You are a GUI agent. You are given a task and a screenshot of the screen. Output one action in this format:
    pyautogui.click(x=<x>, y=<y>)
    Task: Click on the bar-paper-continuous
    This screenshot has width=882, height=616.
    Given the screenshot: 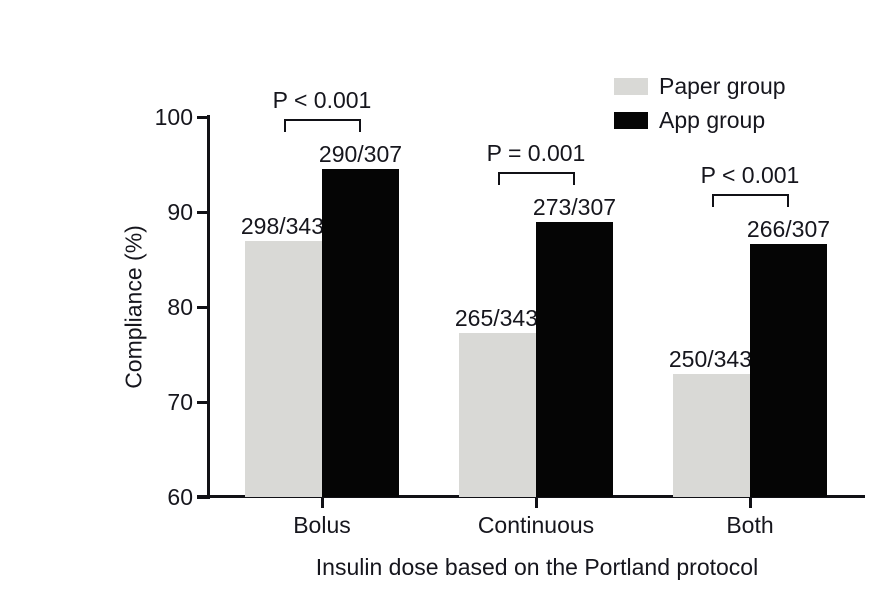 What is the action you would take?
    pyautogui.click(x=497, y=414)
    